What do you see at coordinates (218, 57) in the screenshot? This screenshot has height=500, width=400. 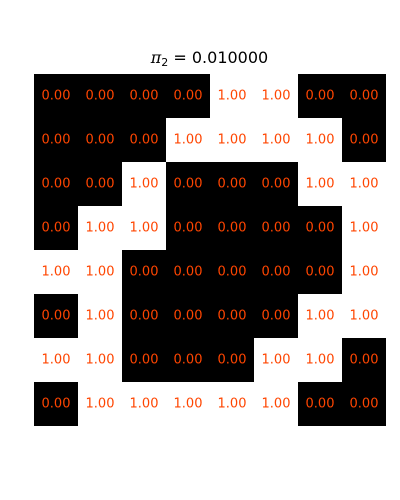 I see `title-value: = 0.010000` at bounding box center [218, 57].